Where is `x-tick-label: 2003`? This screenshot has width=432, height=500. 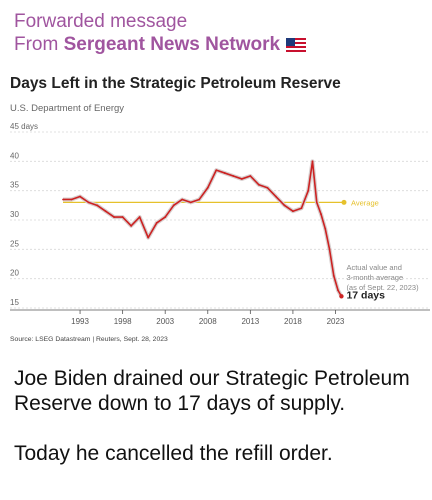 x-tick-label: 2003 is located at coordinates (165, 321).